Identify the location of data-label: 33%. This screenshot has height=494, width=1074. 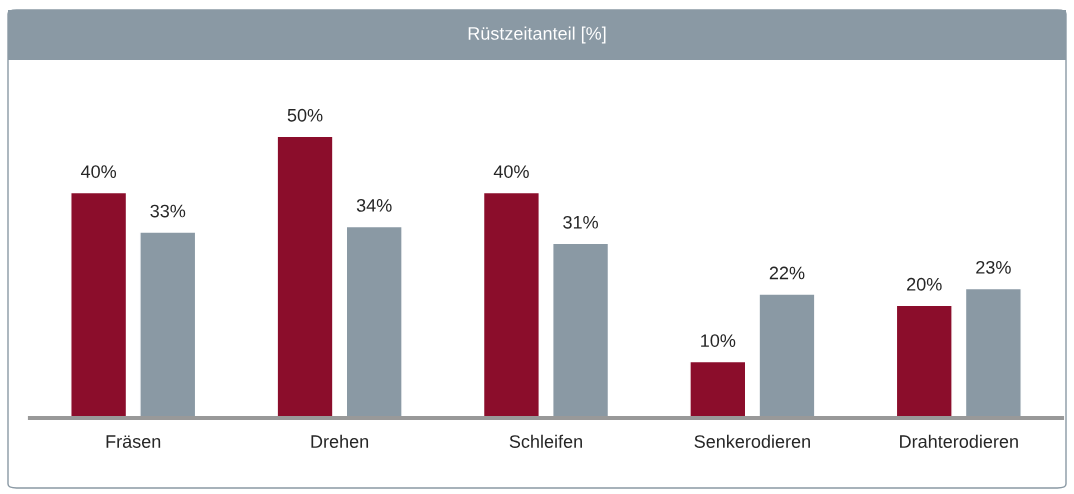
(168, 211).